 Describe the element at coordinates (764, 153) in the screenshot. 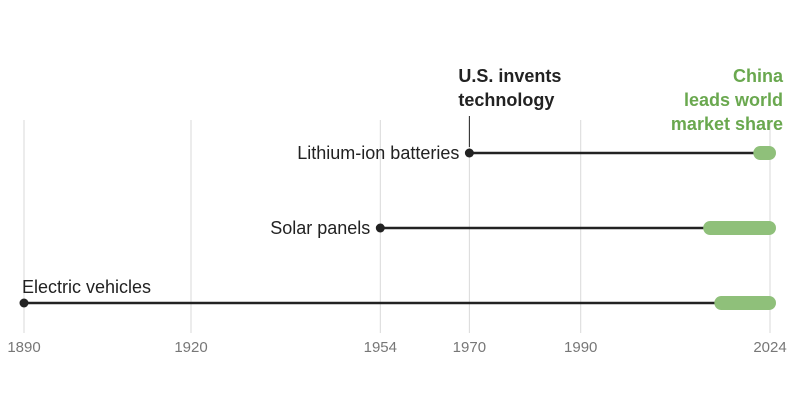

I see `china-lead-bar-lithium-ion-batteries` at that location.